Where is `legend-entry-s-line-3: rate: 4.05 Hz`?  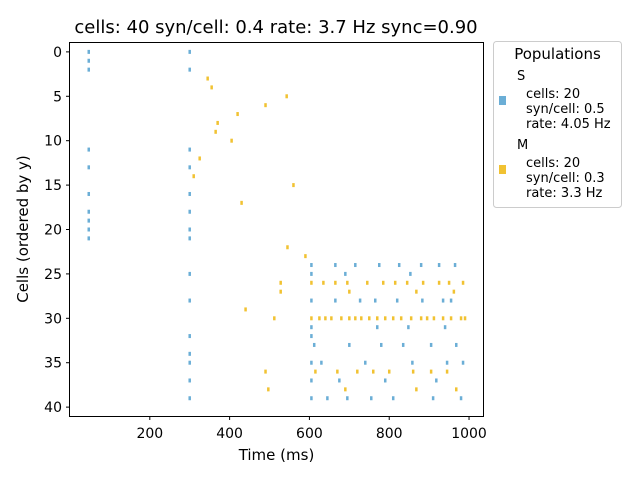 legend-entry-s-line-3: rate: 4.05 Hz is located at coordinates (568, 124).